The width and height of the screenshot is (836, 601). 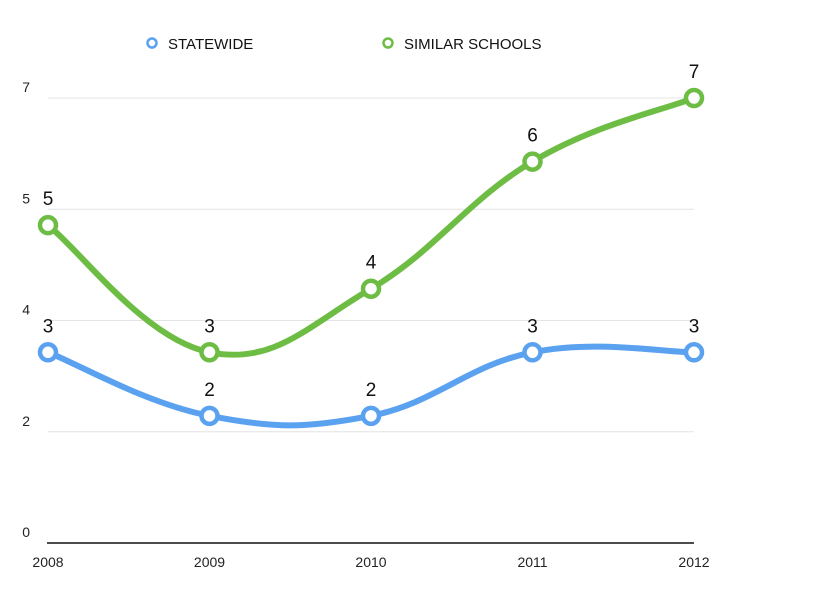 I want to click on statewide-legend-marker-icon, so click(x=152, y=43).